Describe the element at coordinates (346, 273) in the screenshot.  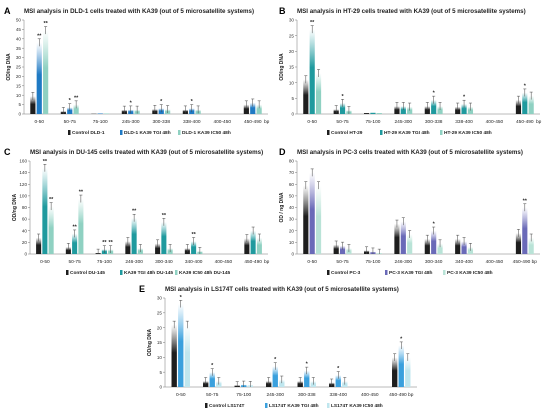
I see `legend-label: Control PC-3` at that location.